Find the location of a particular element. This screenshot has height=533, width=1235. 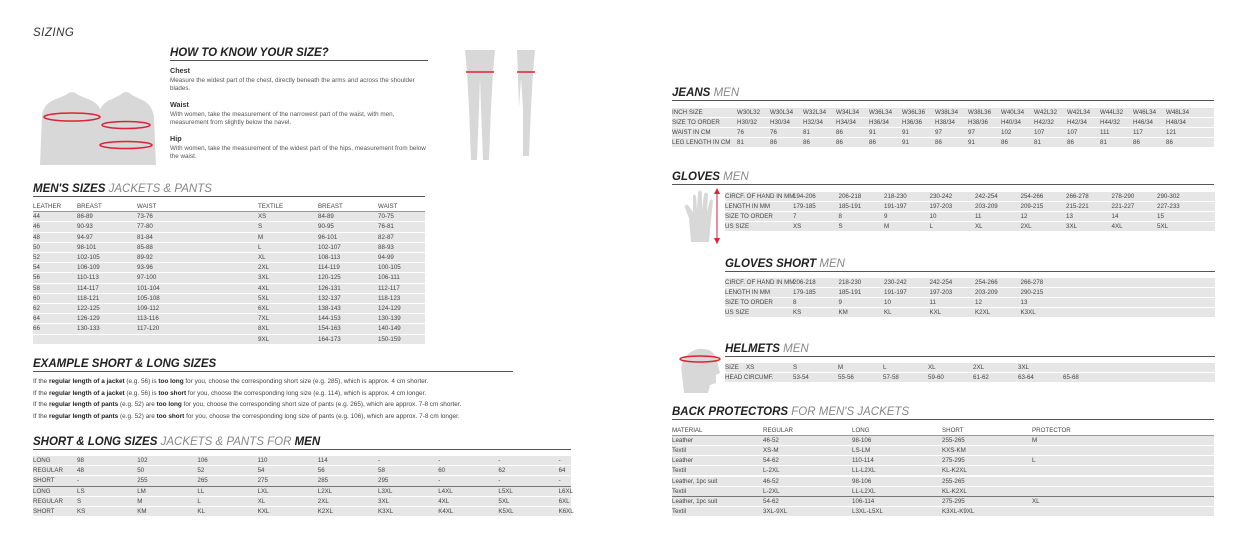

column-header: WAIST is located at coordinates (147, 206).